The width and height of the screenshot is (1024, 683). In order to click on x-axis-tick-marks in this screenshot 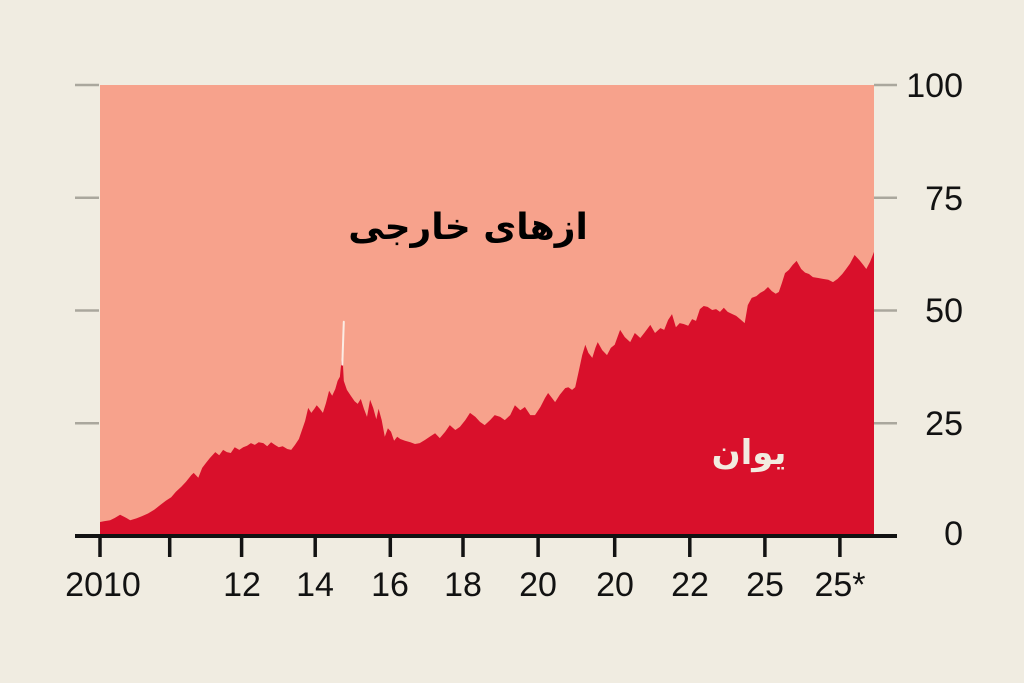, I will do `click(470, 547)`.